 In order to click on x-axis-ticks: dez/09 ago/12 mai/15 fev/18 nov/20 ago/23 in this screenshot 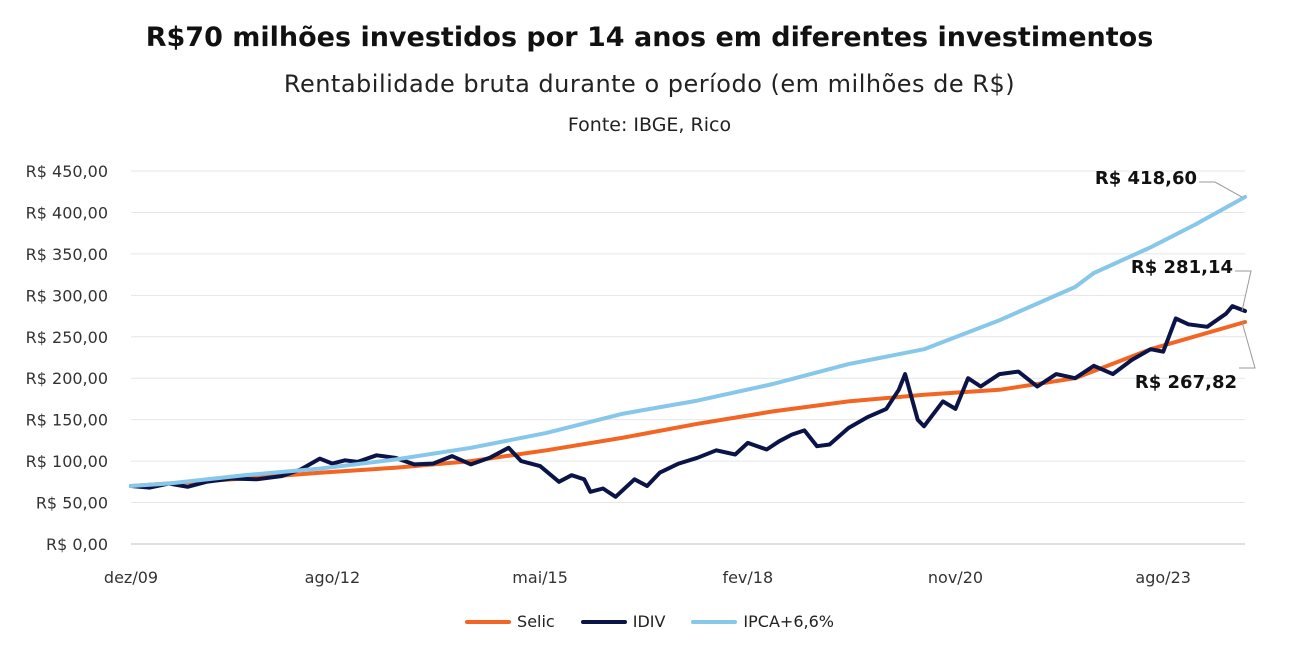, I will do `click(647, 577)`.